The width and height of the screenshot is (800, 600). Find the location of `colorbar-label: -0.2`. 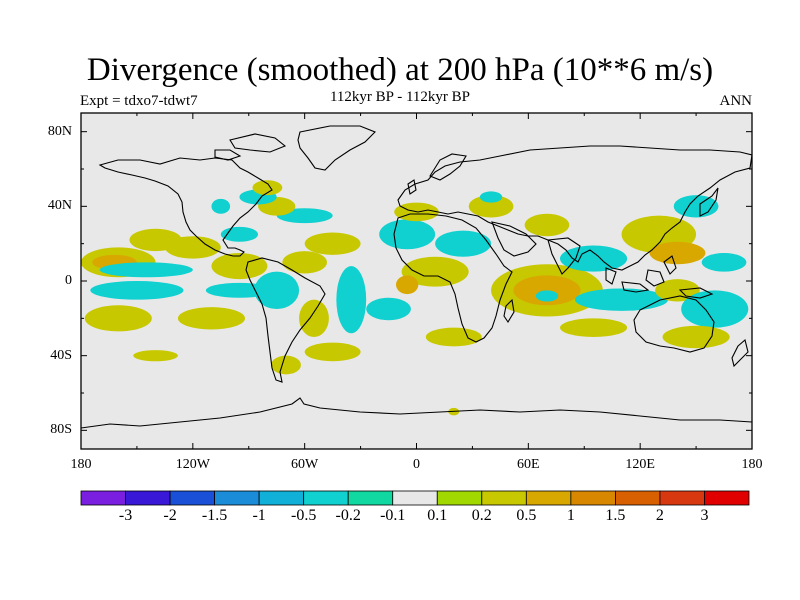

colorbar-label: -0.2 is located at coordinates (348, 515).